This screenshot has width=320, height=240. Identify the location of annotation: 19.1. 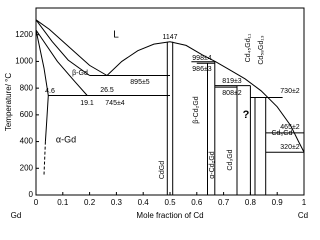
(87, 103).